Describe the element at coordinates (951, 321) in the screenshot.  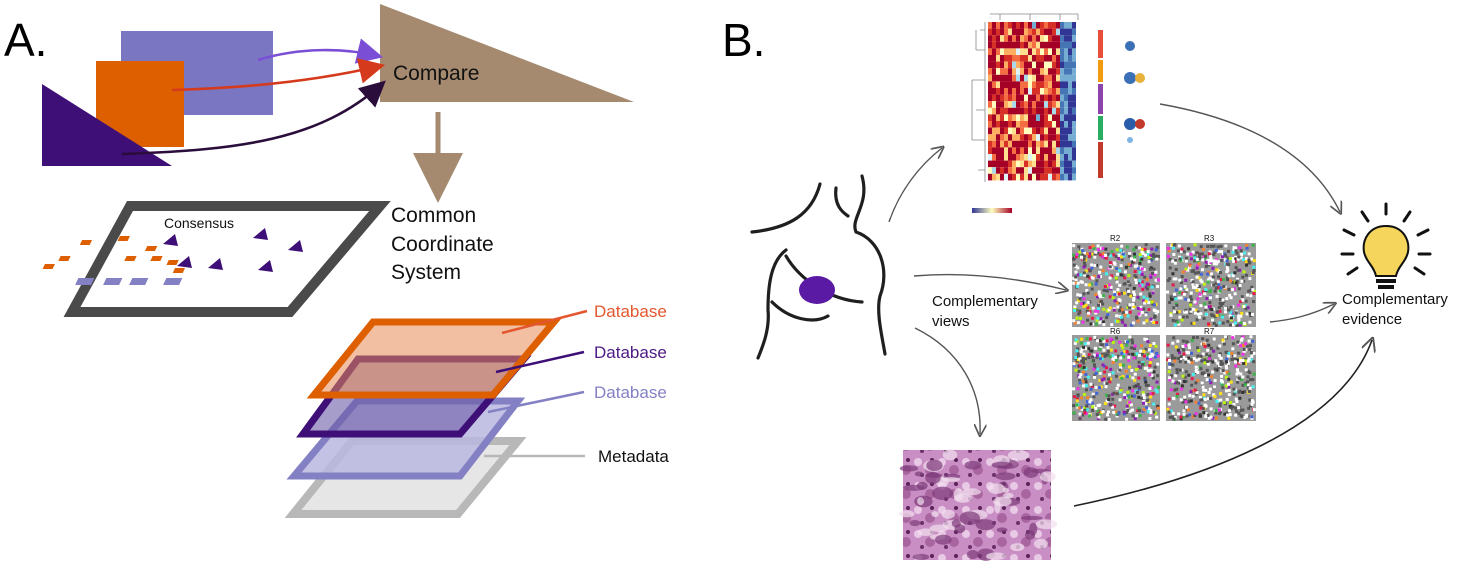
I see `views-line-2: views` at that location.